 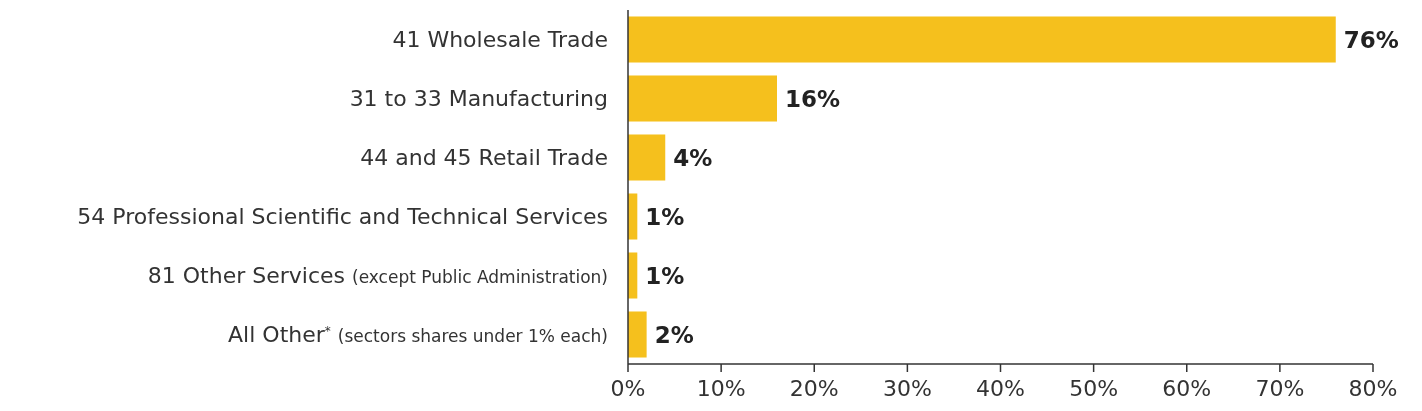 What do you see at coordinates (813, 98) in the screenshot?
I see `data-label: 16%` at bounding box center [813, 98].